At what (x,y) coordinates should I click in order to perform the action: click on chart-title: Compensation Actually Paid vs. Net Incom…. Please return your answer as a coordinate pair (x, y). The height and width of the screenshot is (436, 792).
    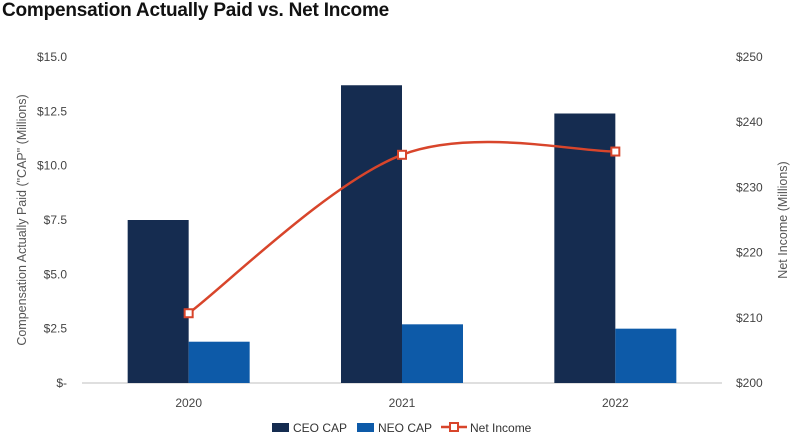
    Looking at the image, I should click on (196, 10).